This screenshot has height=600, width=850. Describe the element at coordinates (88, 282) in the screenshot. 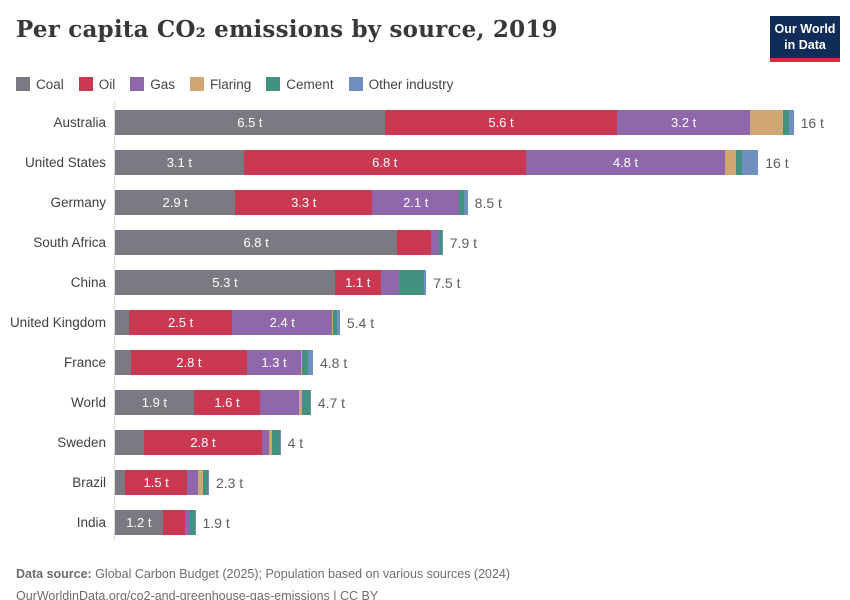

I see `country-label: China` at that location.